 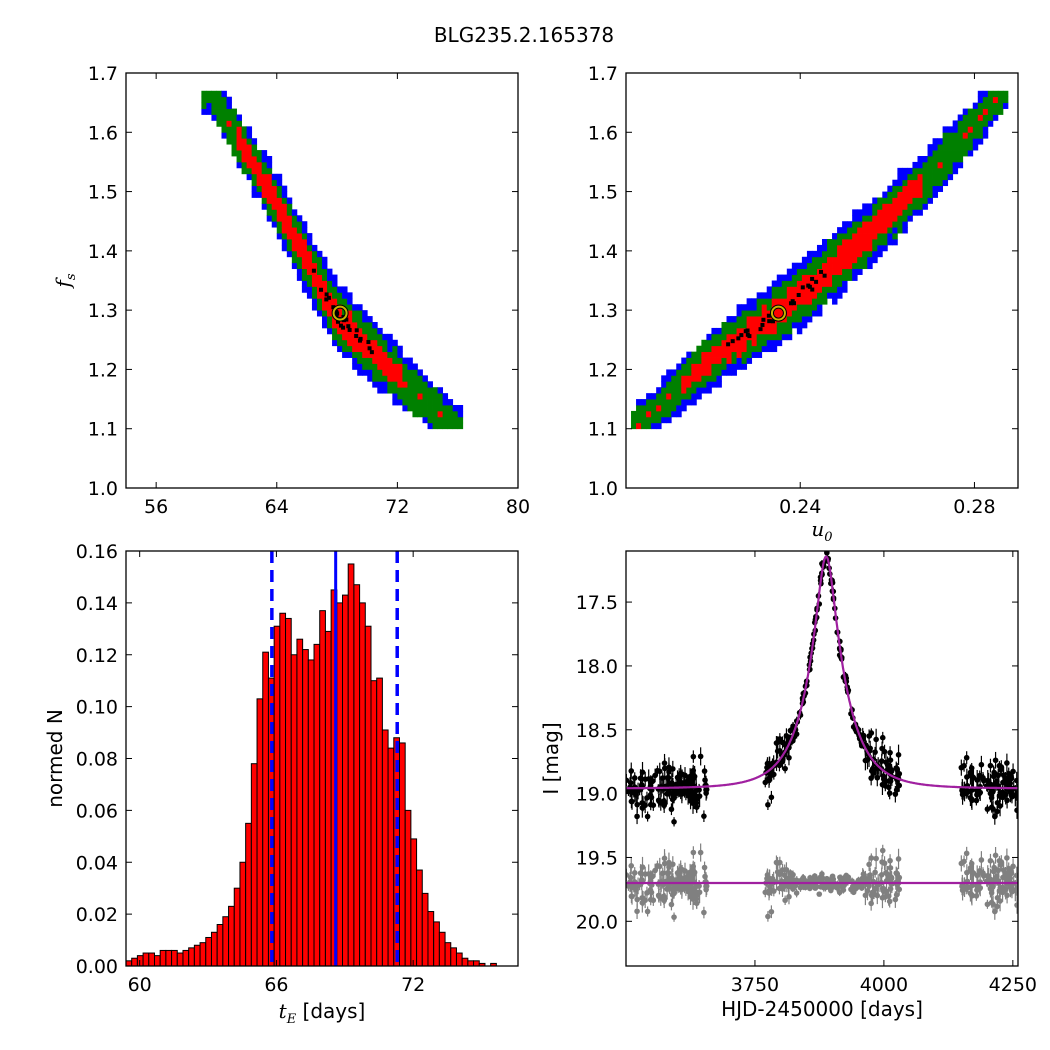 I want to click on y-tick-label: 1.2, so click(x=103, y=370).